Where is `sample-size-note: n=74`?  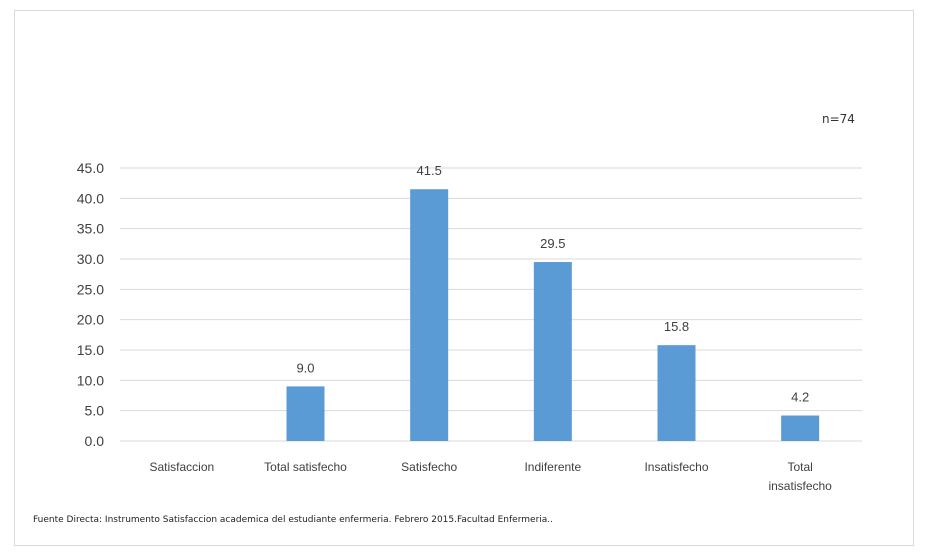 sample-size-note: n=74 is located at coordinates (838, 119).